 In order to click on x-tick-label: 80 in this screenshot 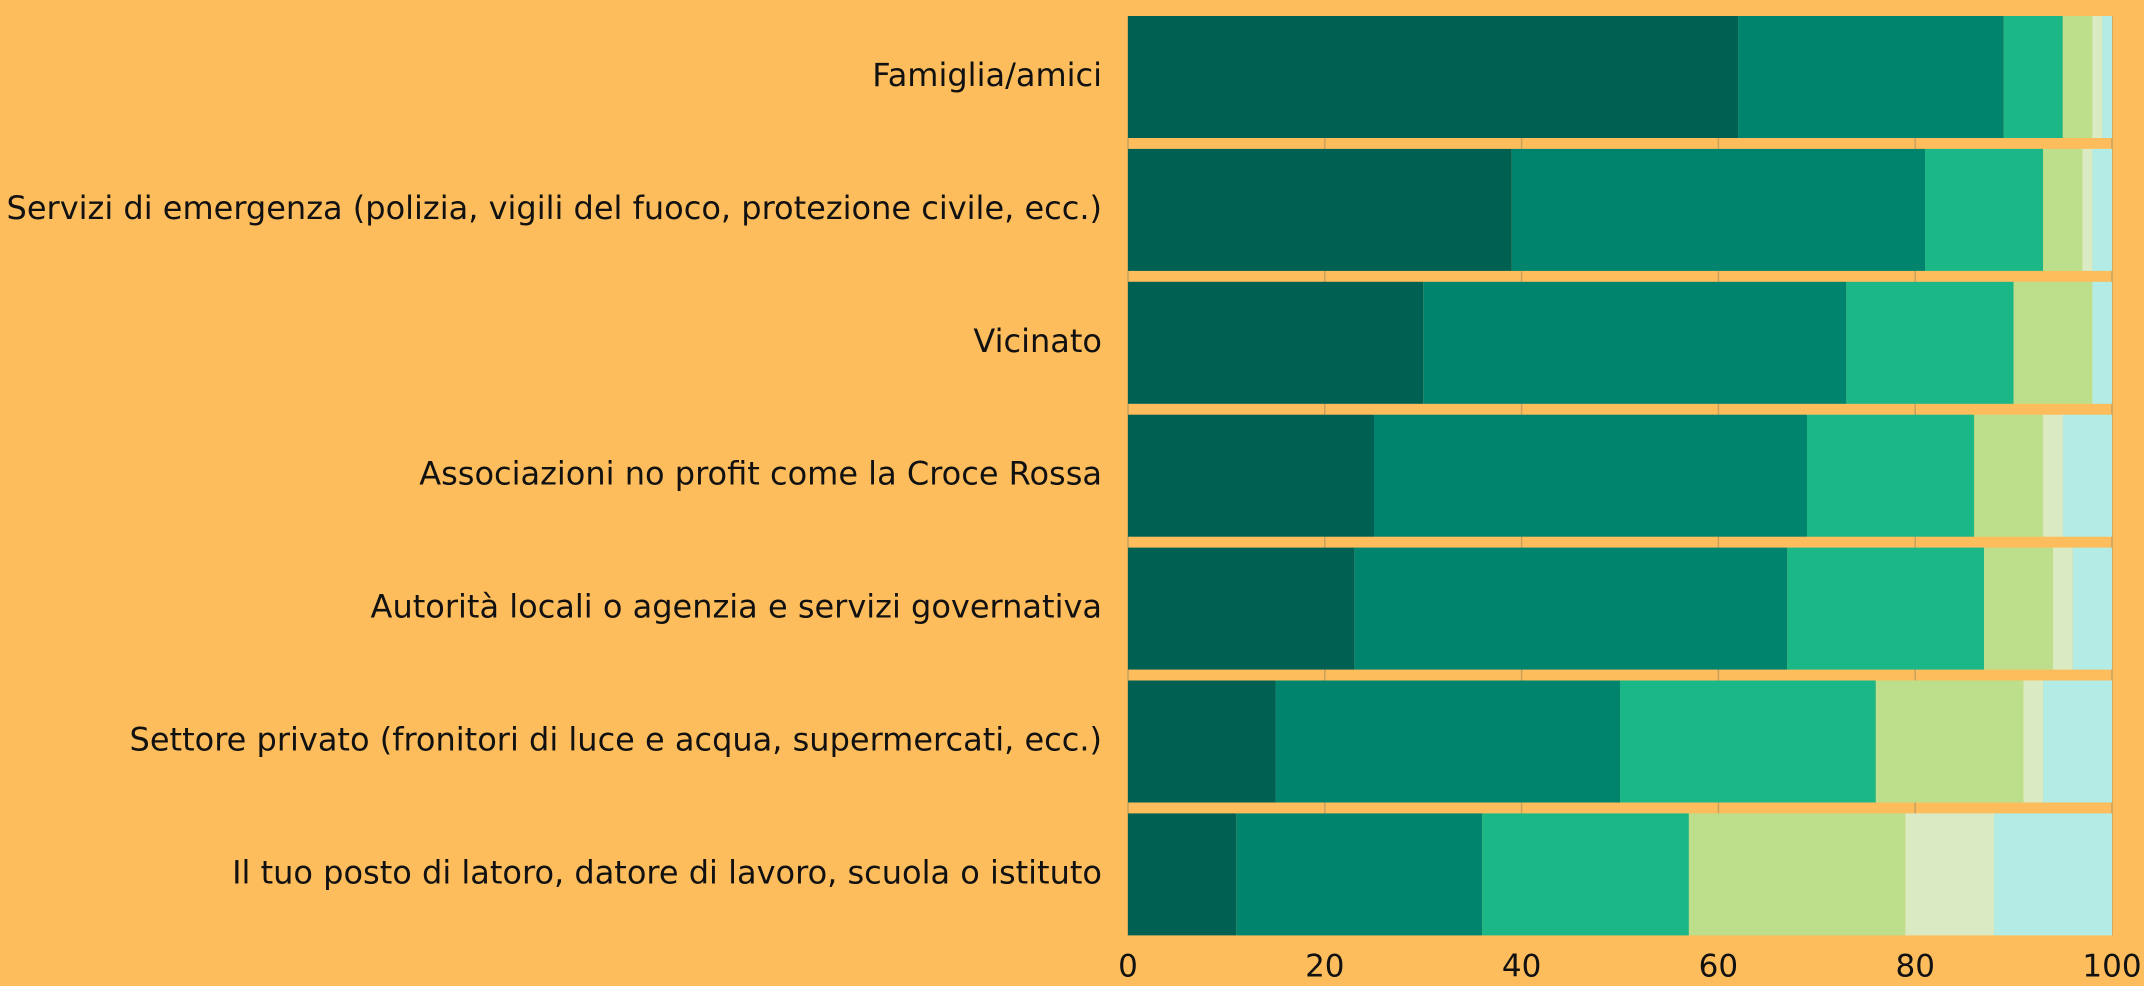, I will do `click(1914, 967)`.